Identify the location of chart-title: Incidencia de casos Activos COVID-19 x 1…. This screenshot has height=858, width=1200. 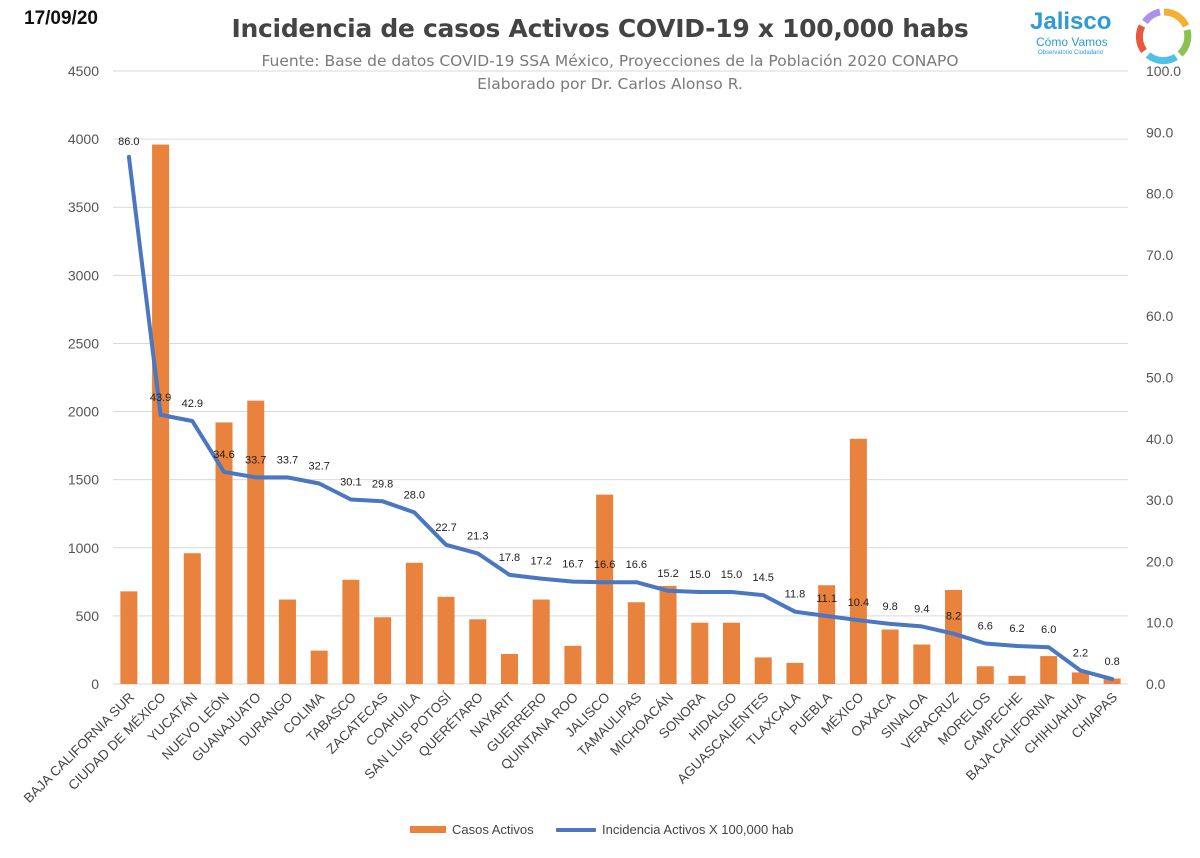
(600, 28).